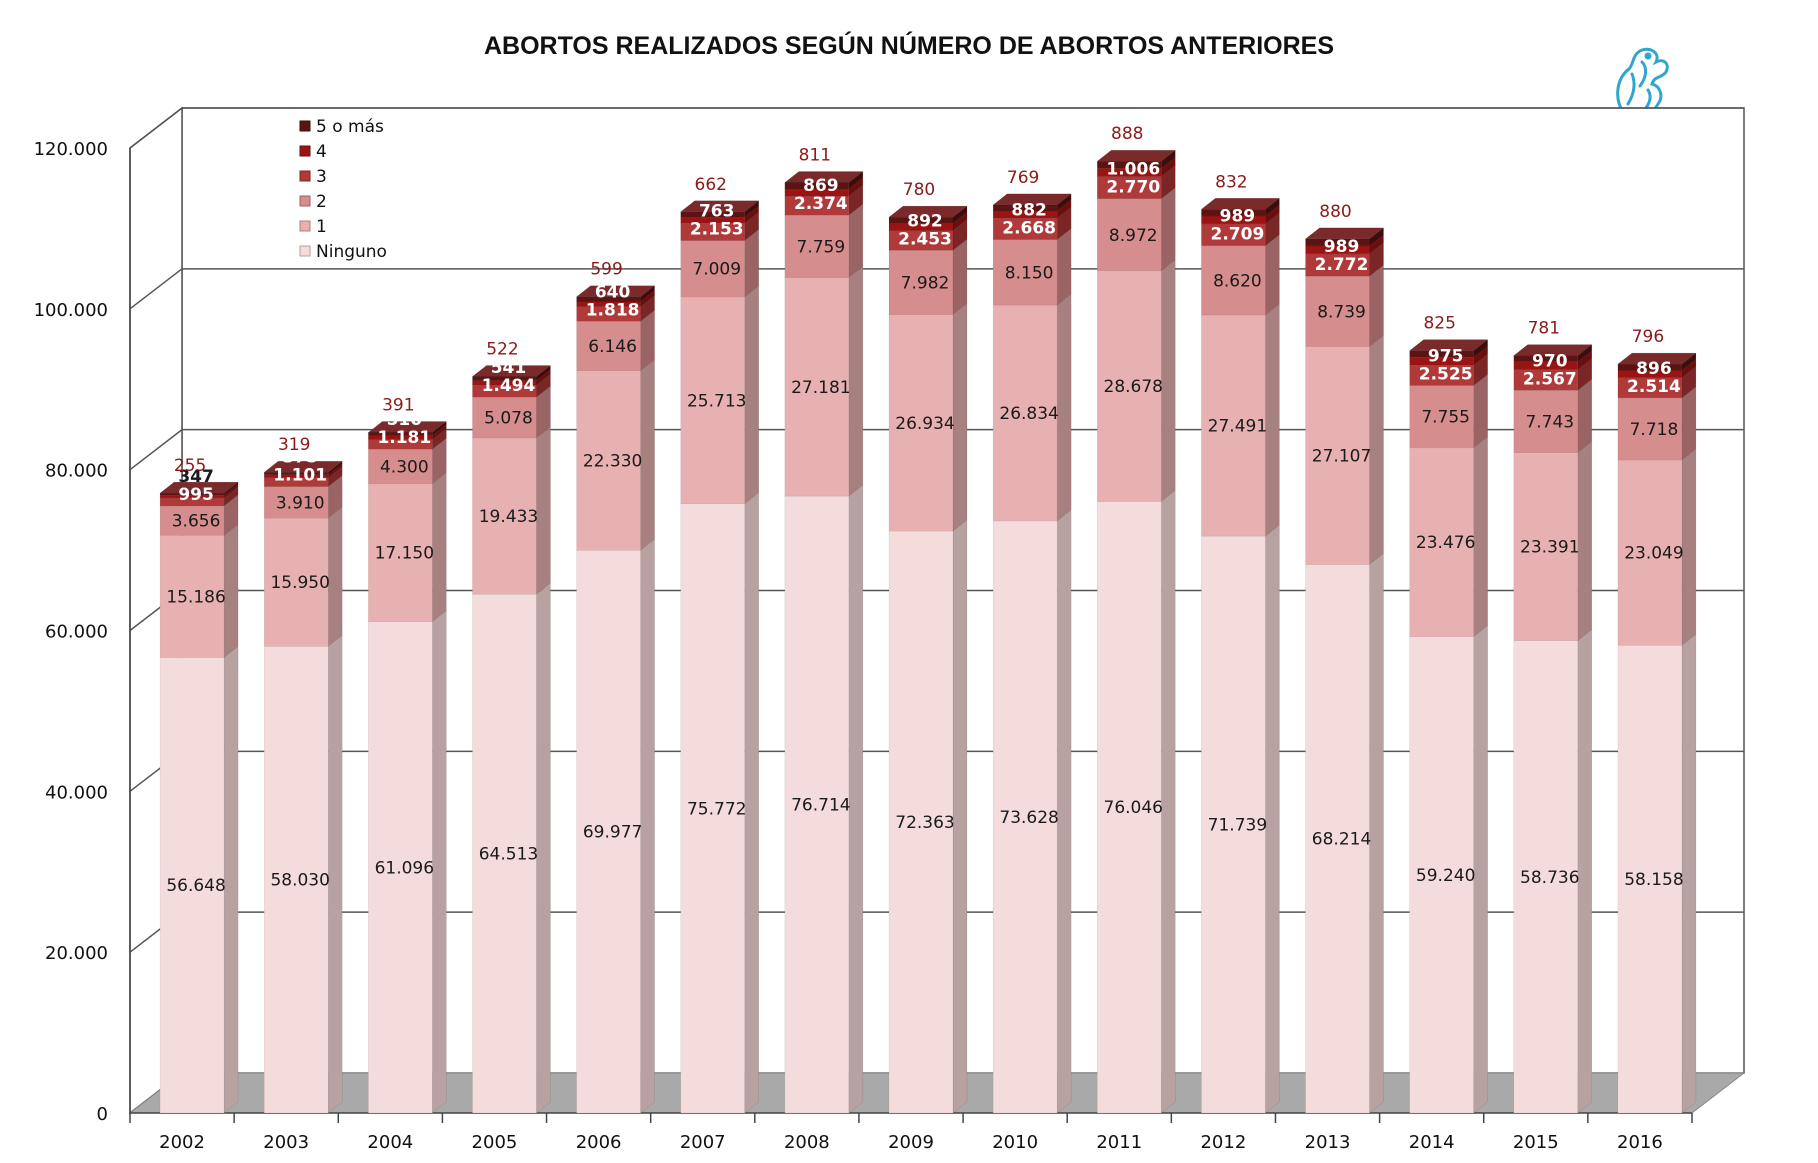  What do you see at coordinates (398, 405) in the screenshot?
I see `data-label: 391` at bounding box center [398, 405].